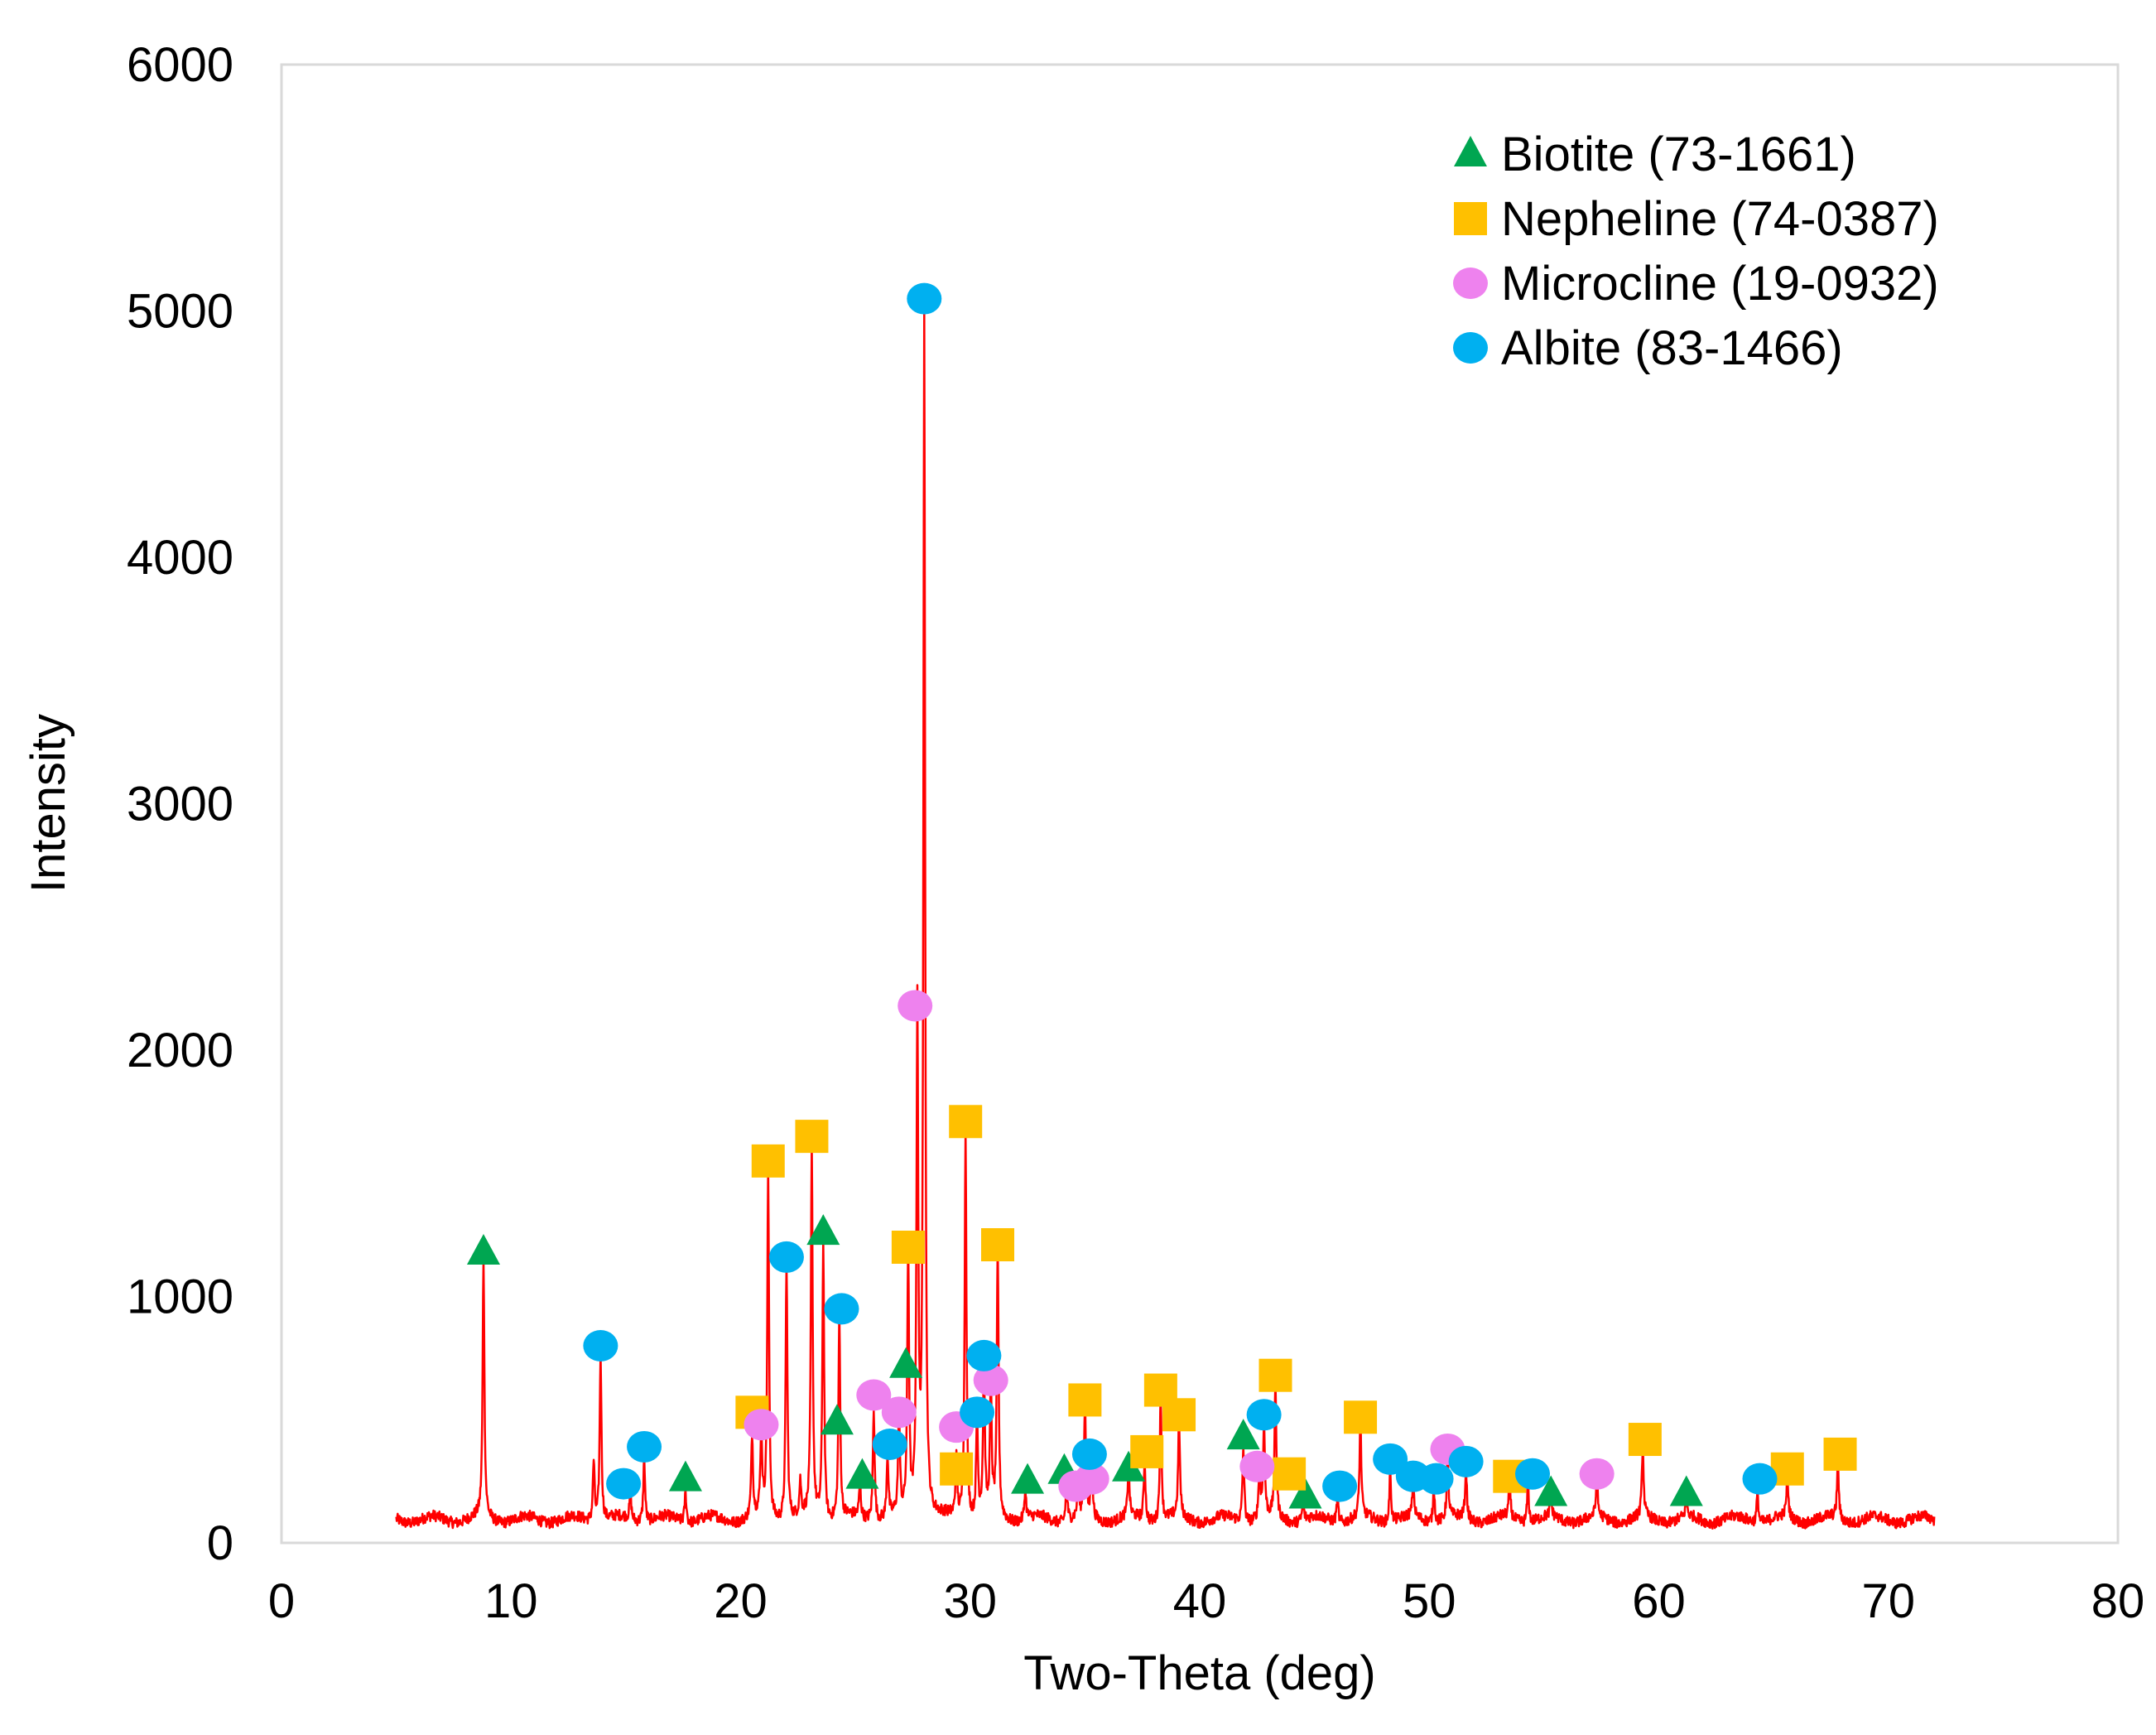 Image resolution: width=2156 pixels, height=1735 pixels. Describe the element at coordinates (180, 1297) in the screenshot. I see `y-tick-label: 1000` at that location.